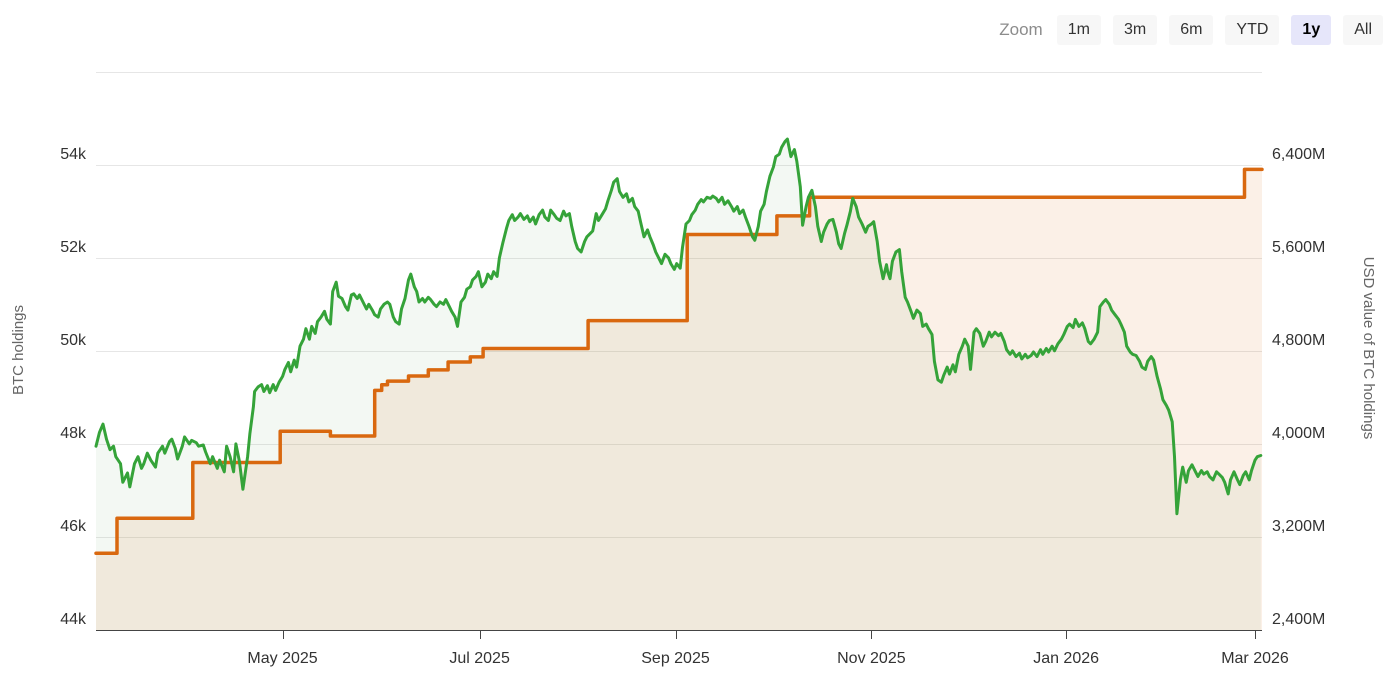 The height and width of the screenshot is (688, 1390). Describe the element at coordinates (1021, 29) in the screenshot. I see `zoom-label: Zoom` at that location.